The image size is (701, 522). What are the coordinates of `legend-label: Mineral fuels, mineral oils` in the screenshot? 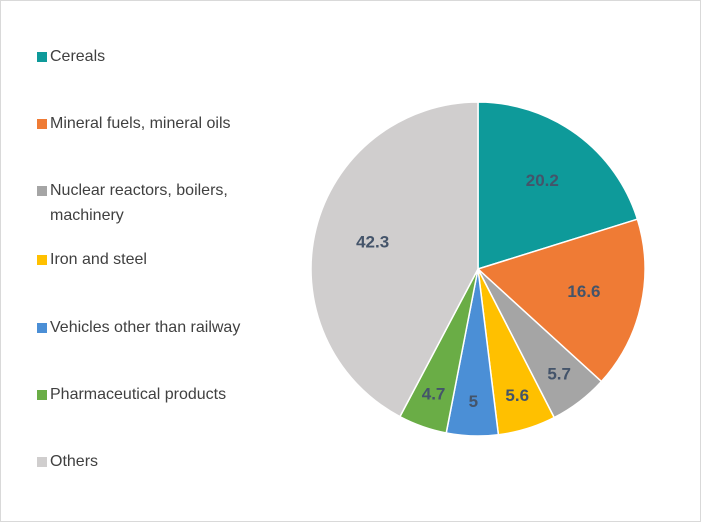 It's located at (140, 123).